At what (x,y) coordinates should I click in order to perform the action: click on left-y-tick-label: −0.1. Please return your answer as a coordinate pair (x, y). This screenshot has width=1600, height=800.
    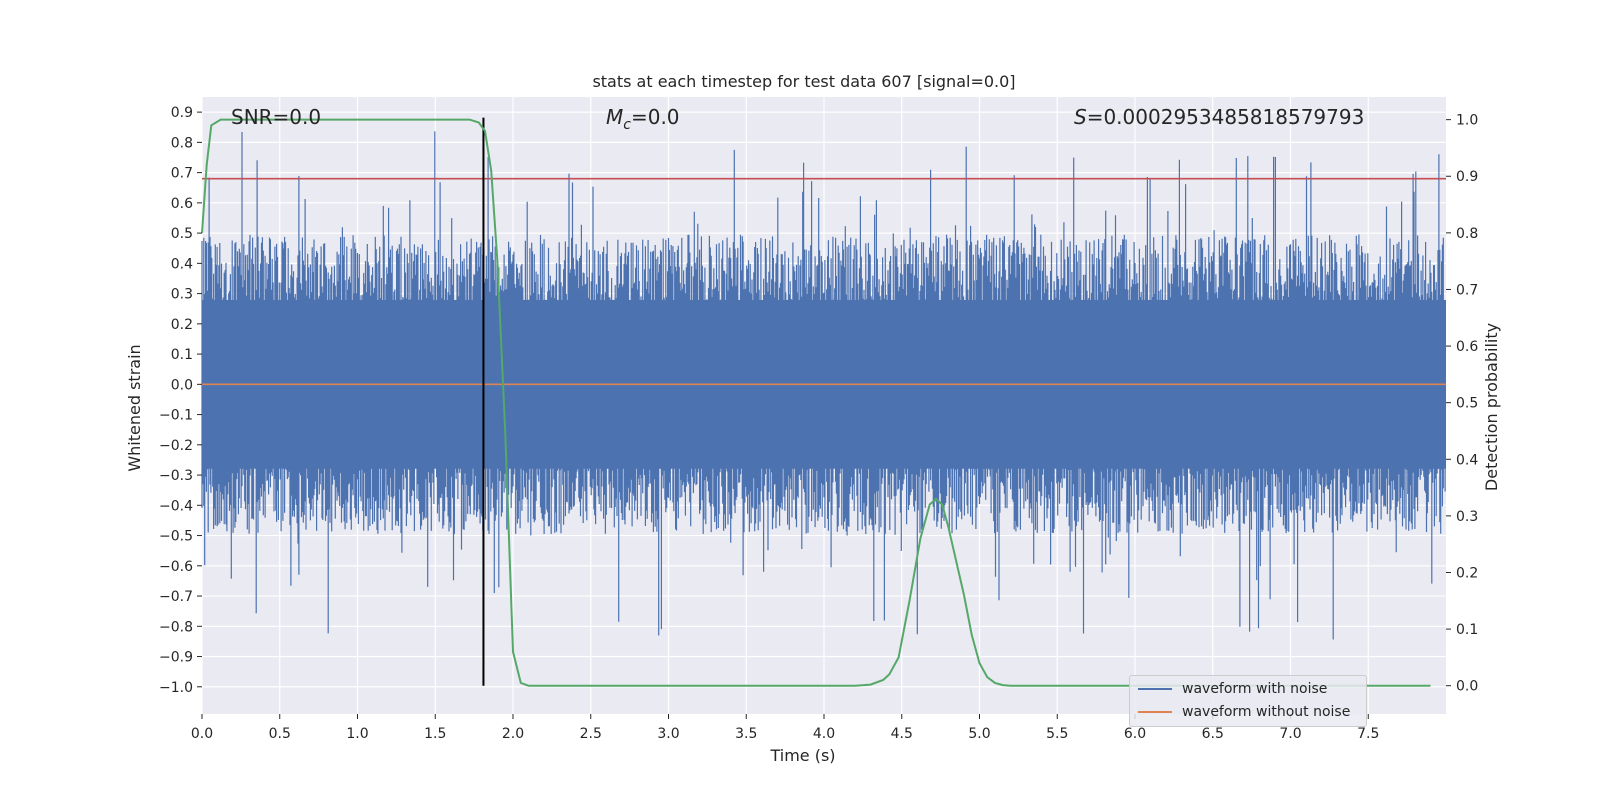
    Looking at the image, I should click on (176, 416).